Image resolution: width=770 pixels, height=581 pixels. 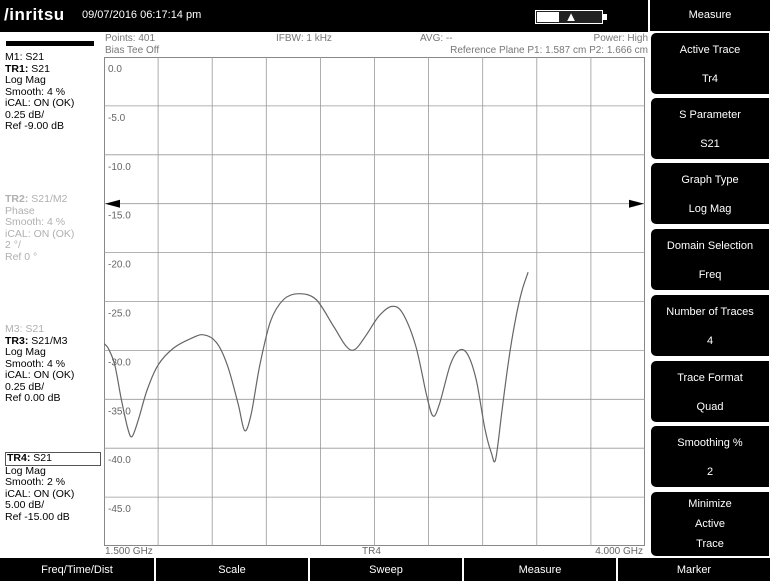 What do you see at coordinates (19, 458) in the screenshot?
I see `tr4-title: TR4:` at bounding box center [19, 458].